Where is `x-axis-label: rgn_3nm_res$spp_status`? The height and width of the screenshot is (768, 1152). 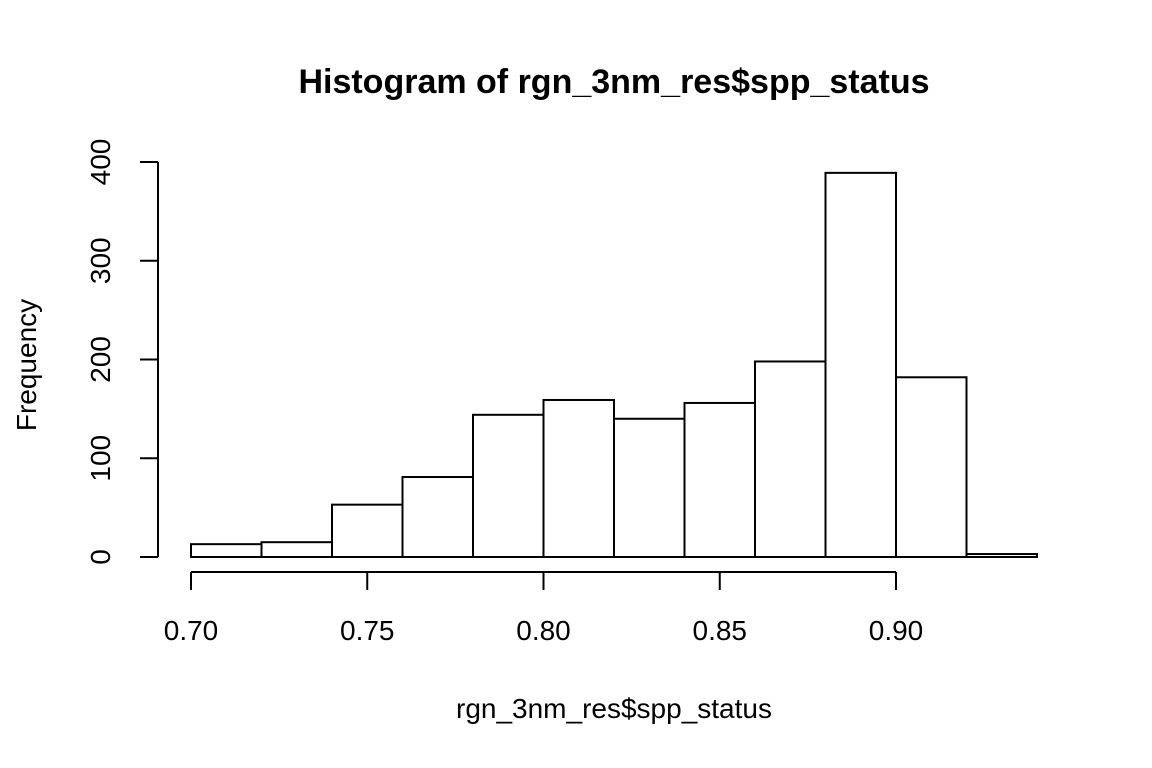
x-axis-label: rgn_3nm_res$spp_status is located at coordinates (614, 708).